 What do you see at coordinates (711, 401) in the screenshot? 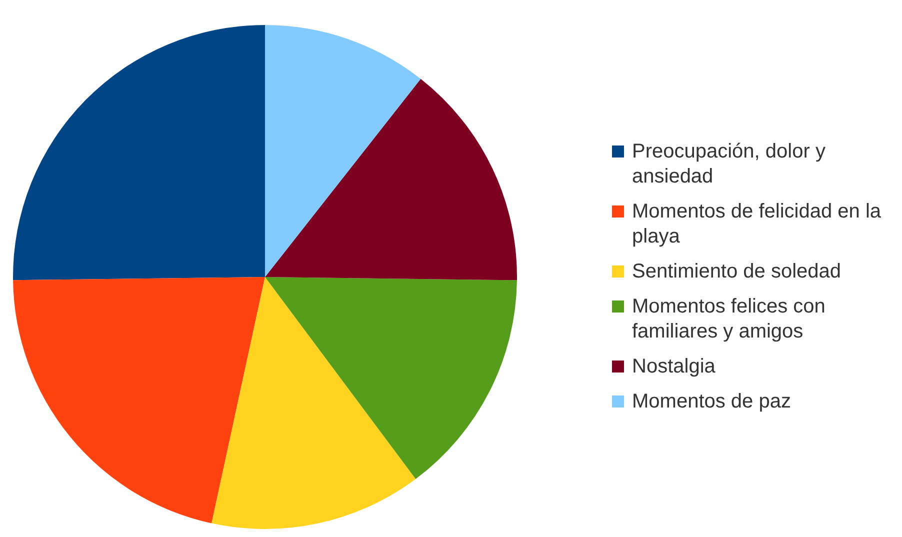
I see `legend-label: Momentos de paz` at bounding box center [711, 401].